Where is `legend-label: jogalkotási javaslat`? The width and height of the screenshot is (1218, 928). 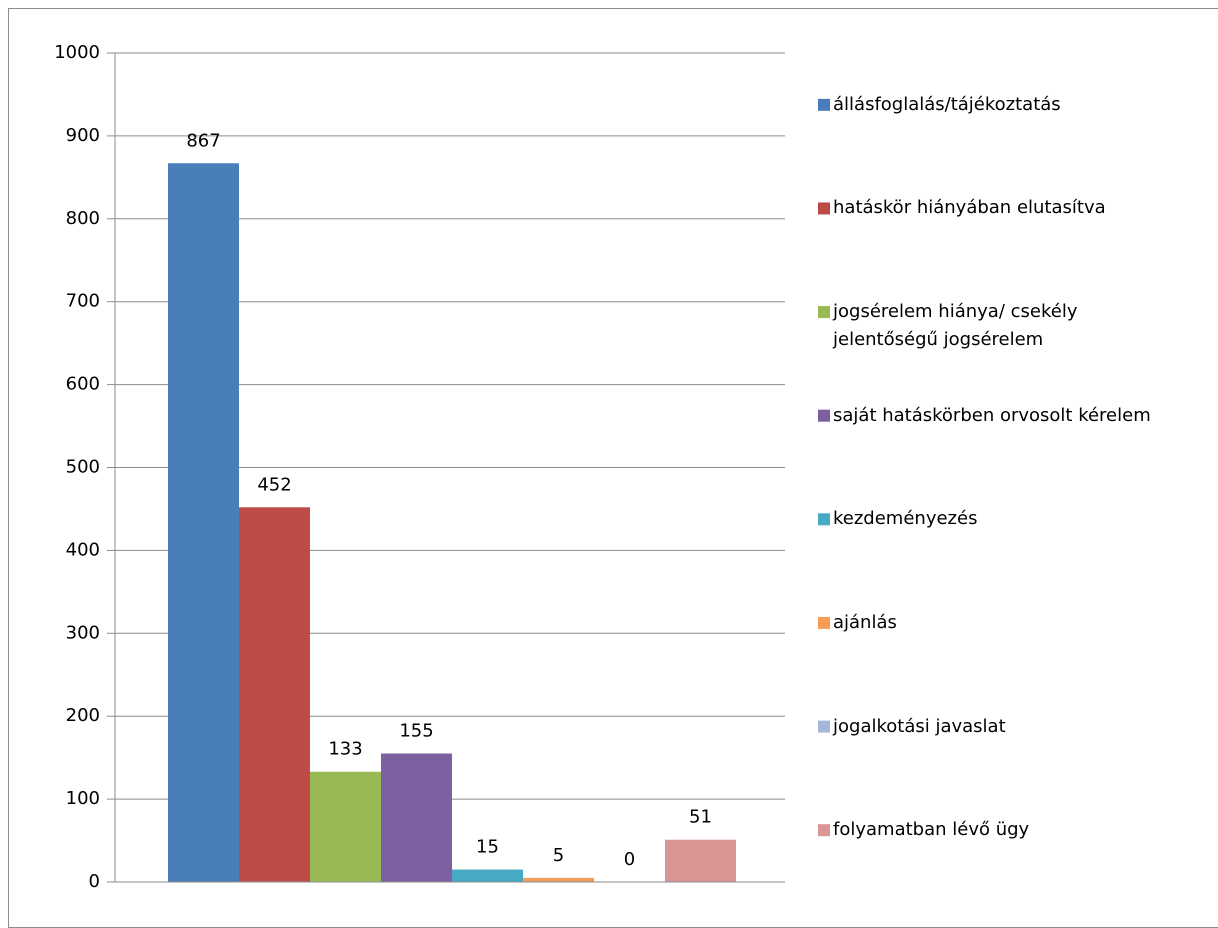
legend-label: jogalkotási javaslat is located at coordinates (919, 726).